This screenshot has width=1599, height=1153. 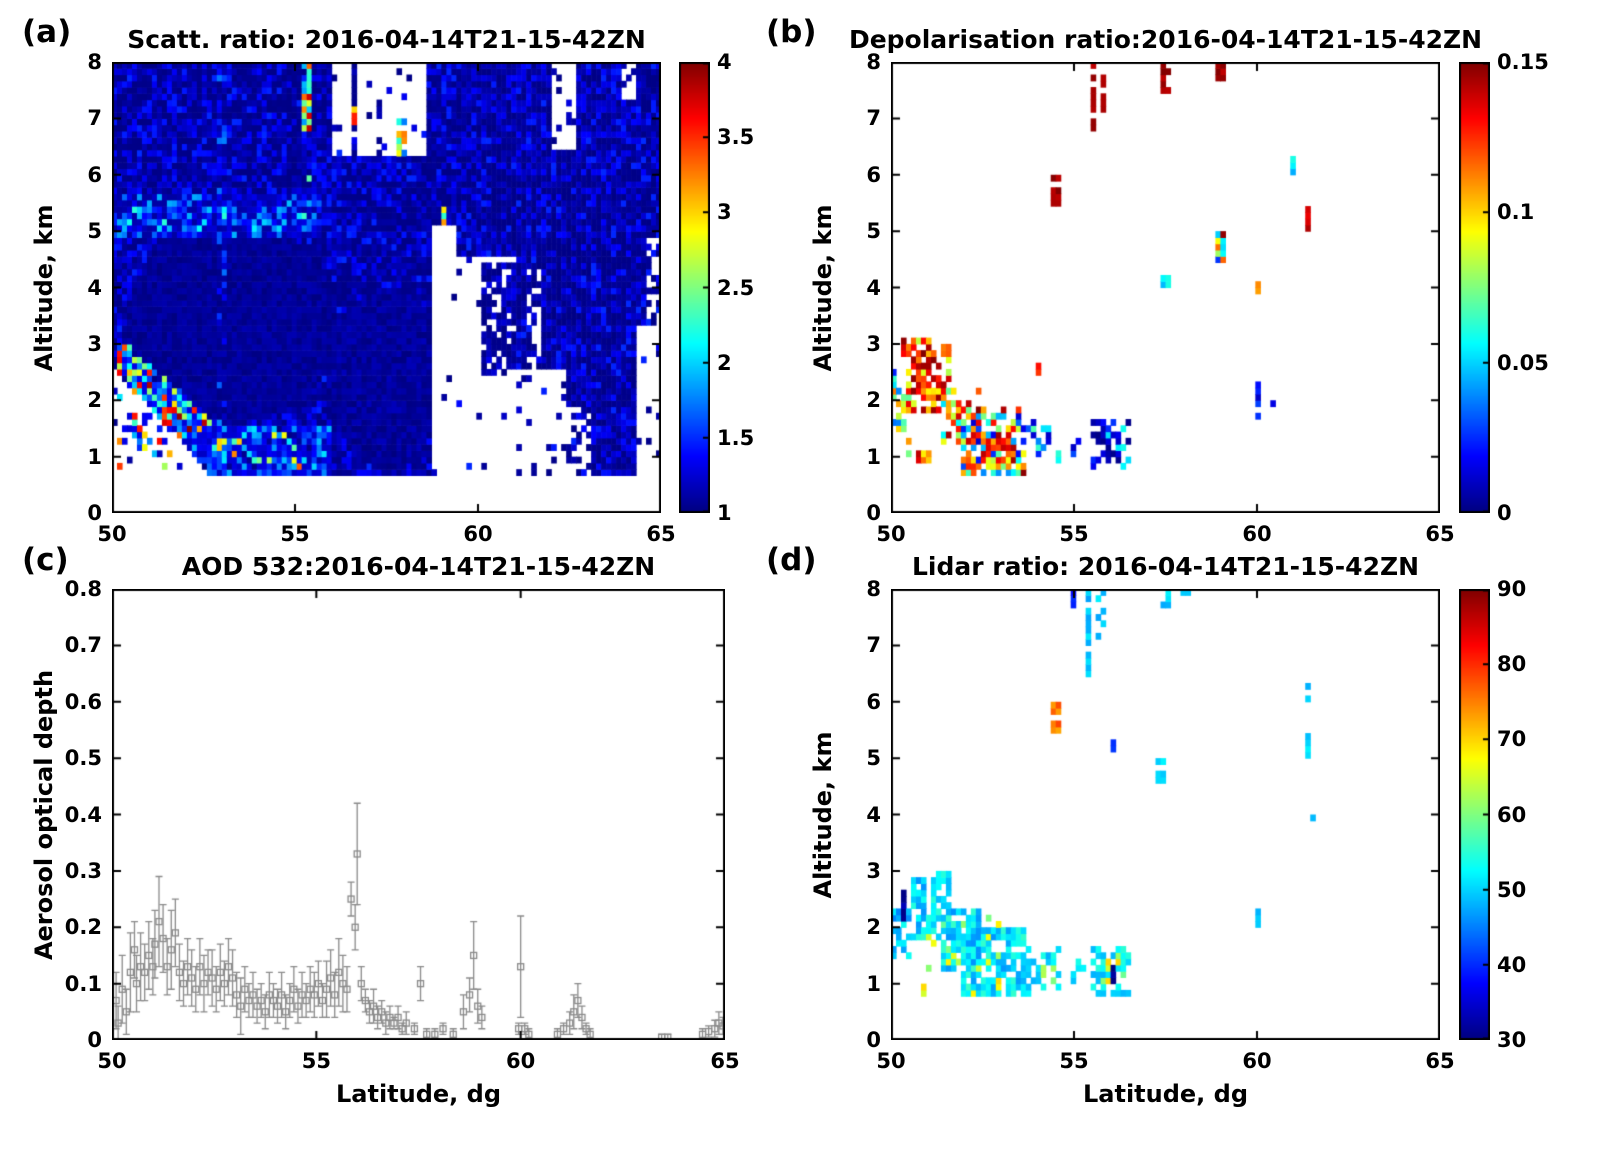 I want to click on colorbar-tick-label: 80, so click(x=1512, y=664).